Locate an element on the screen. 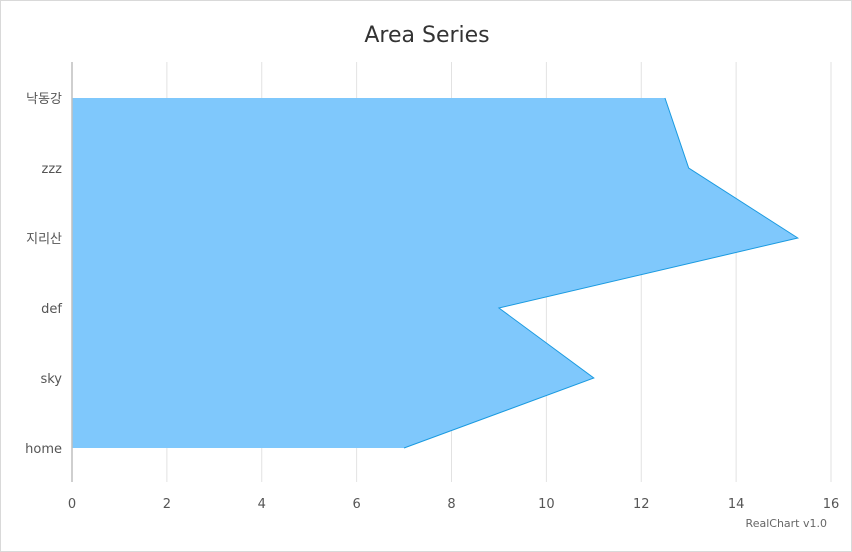 Image resolution: width=852 pixels, height=552 pixels. x-tick-label: 0 is located at coordinates (72, 504).